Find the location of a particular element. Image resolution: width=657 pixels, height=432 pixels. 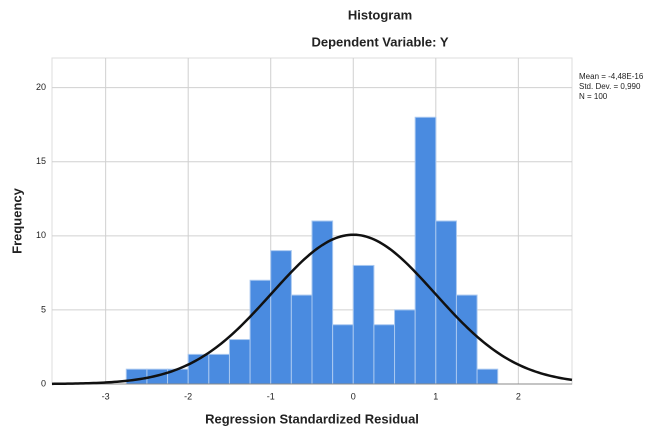

x-tick-label: -1 is located at coordinates (271, 396).